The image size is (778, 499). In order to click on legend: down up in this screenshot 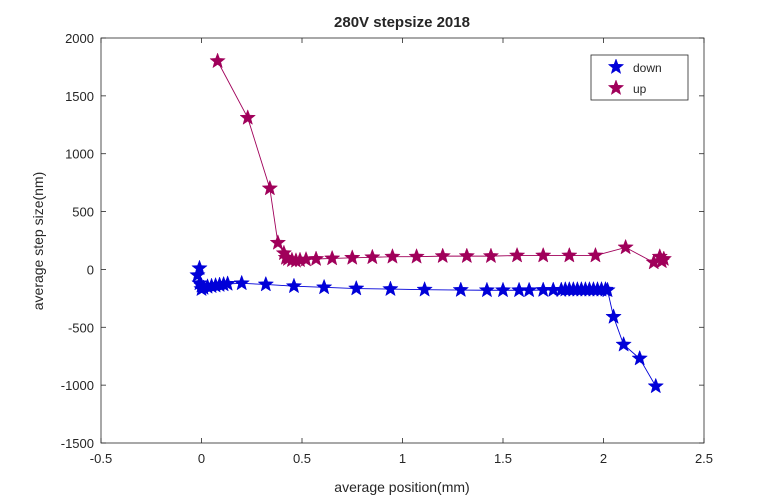, I will do `click(639, 77)`.